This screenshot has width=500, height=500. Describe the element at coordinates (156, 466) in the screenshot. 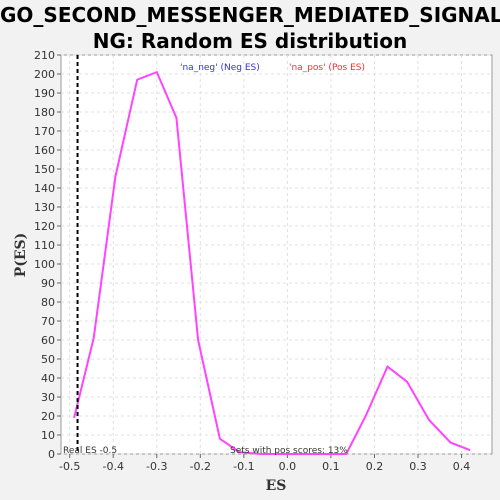

I see `x-tick-label: -0.3` at that location.